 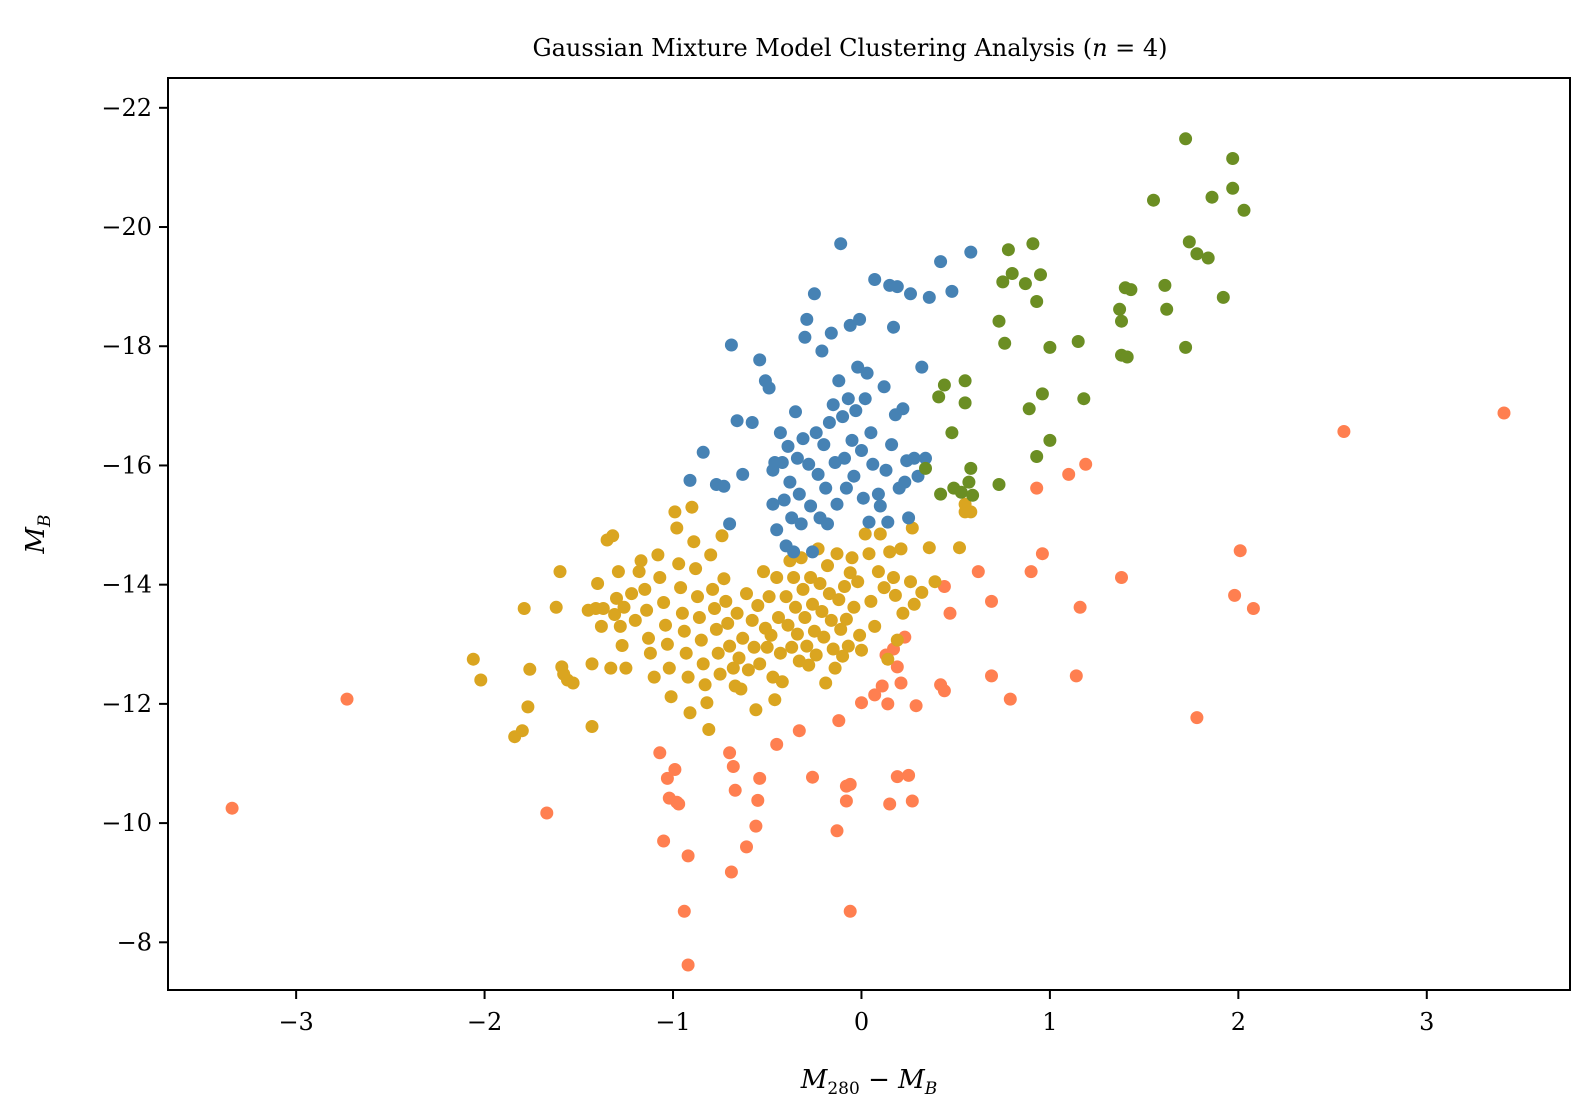 What do you see at coordinates (38, 534) in the screenshot?
I see `y-axis-label: MB` at bounding box center [38, 534].